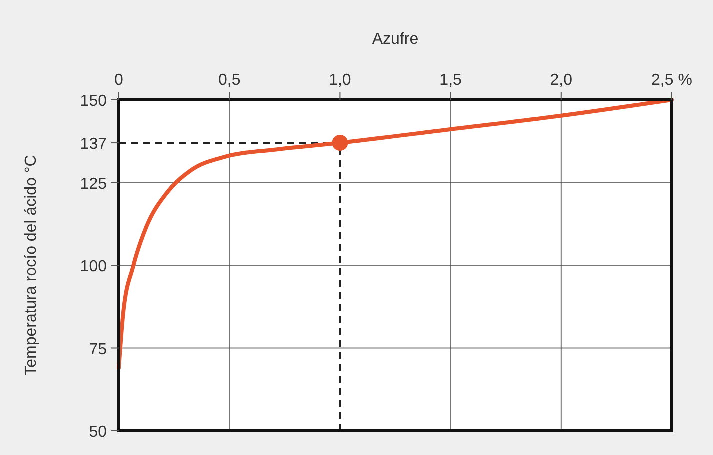 The width and height of the screenshot is (713, 455). Describe the element at coordinates (395, 39) in the screenshot. I see `x-axis-title: Azufre` at that location.